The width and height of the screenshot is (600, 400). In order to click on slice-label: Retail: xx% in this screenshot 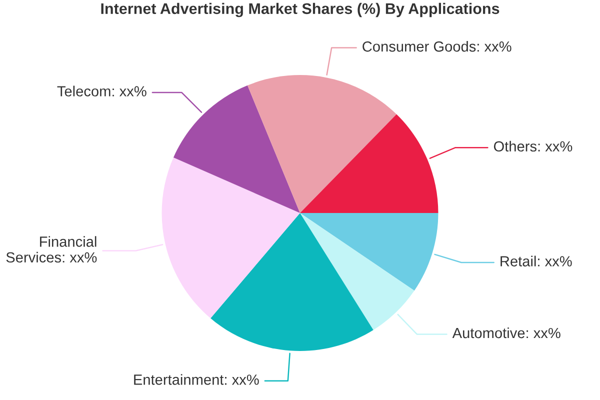, I will do `click(536, 261)`.